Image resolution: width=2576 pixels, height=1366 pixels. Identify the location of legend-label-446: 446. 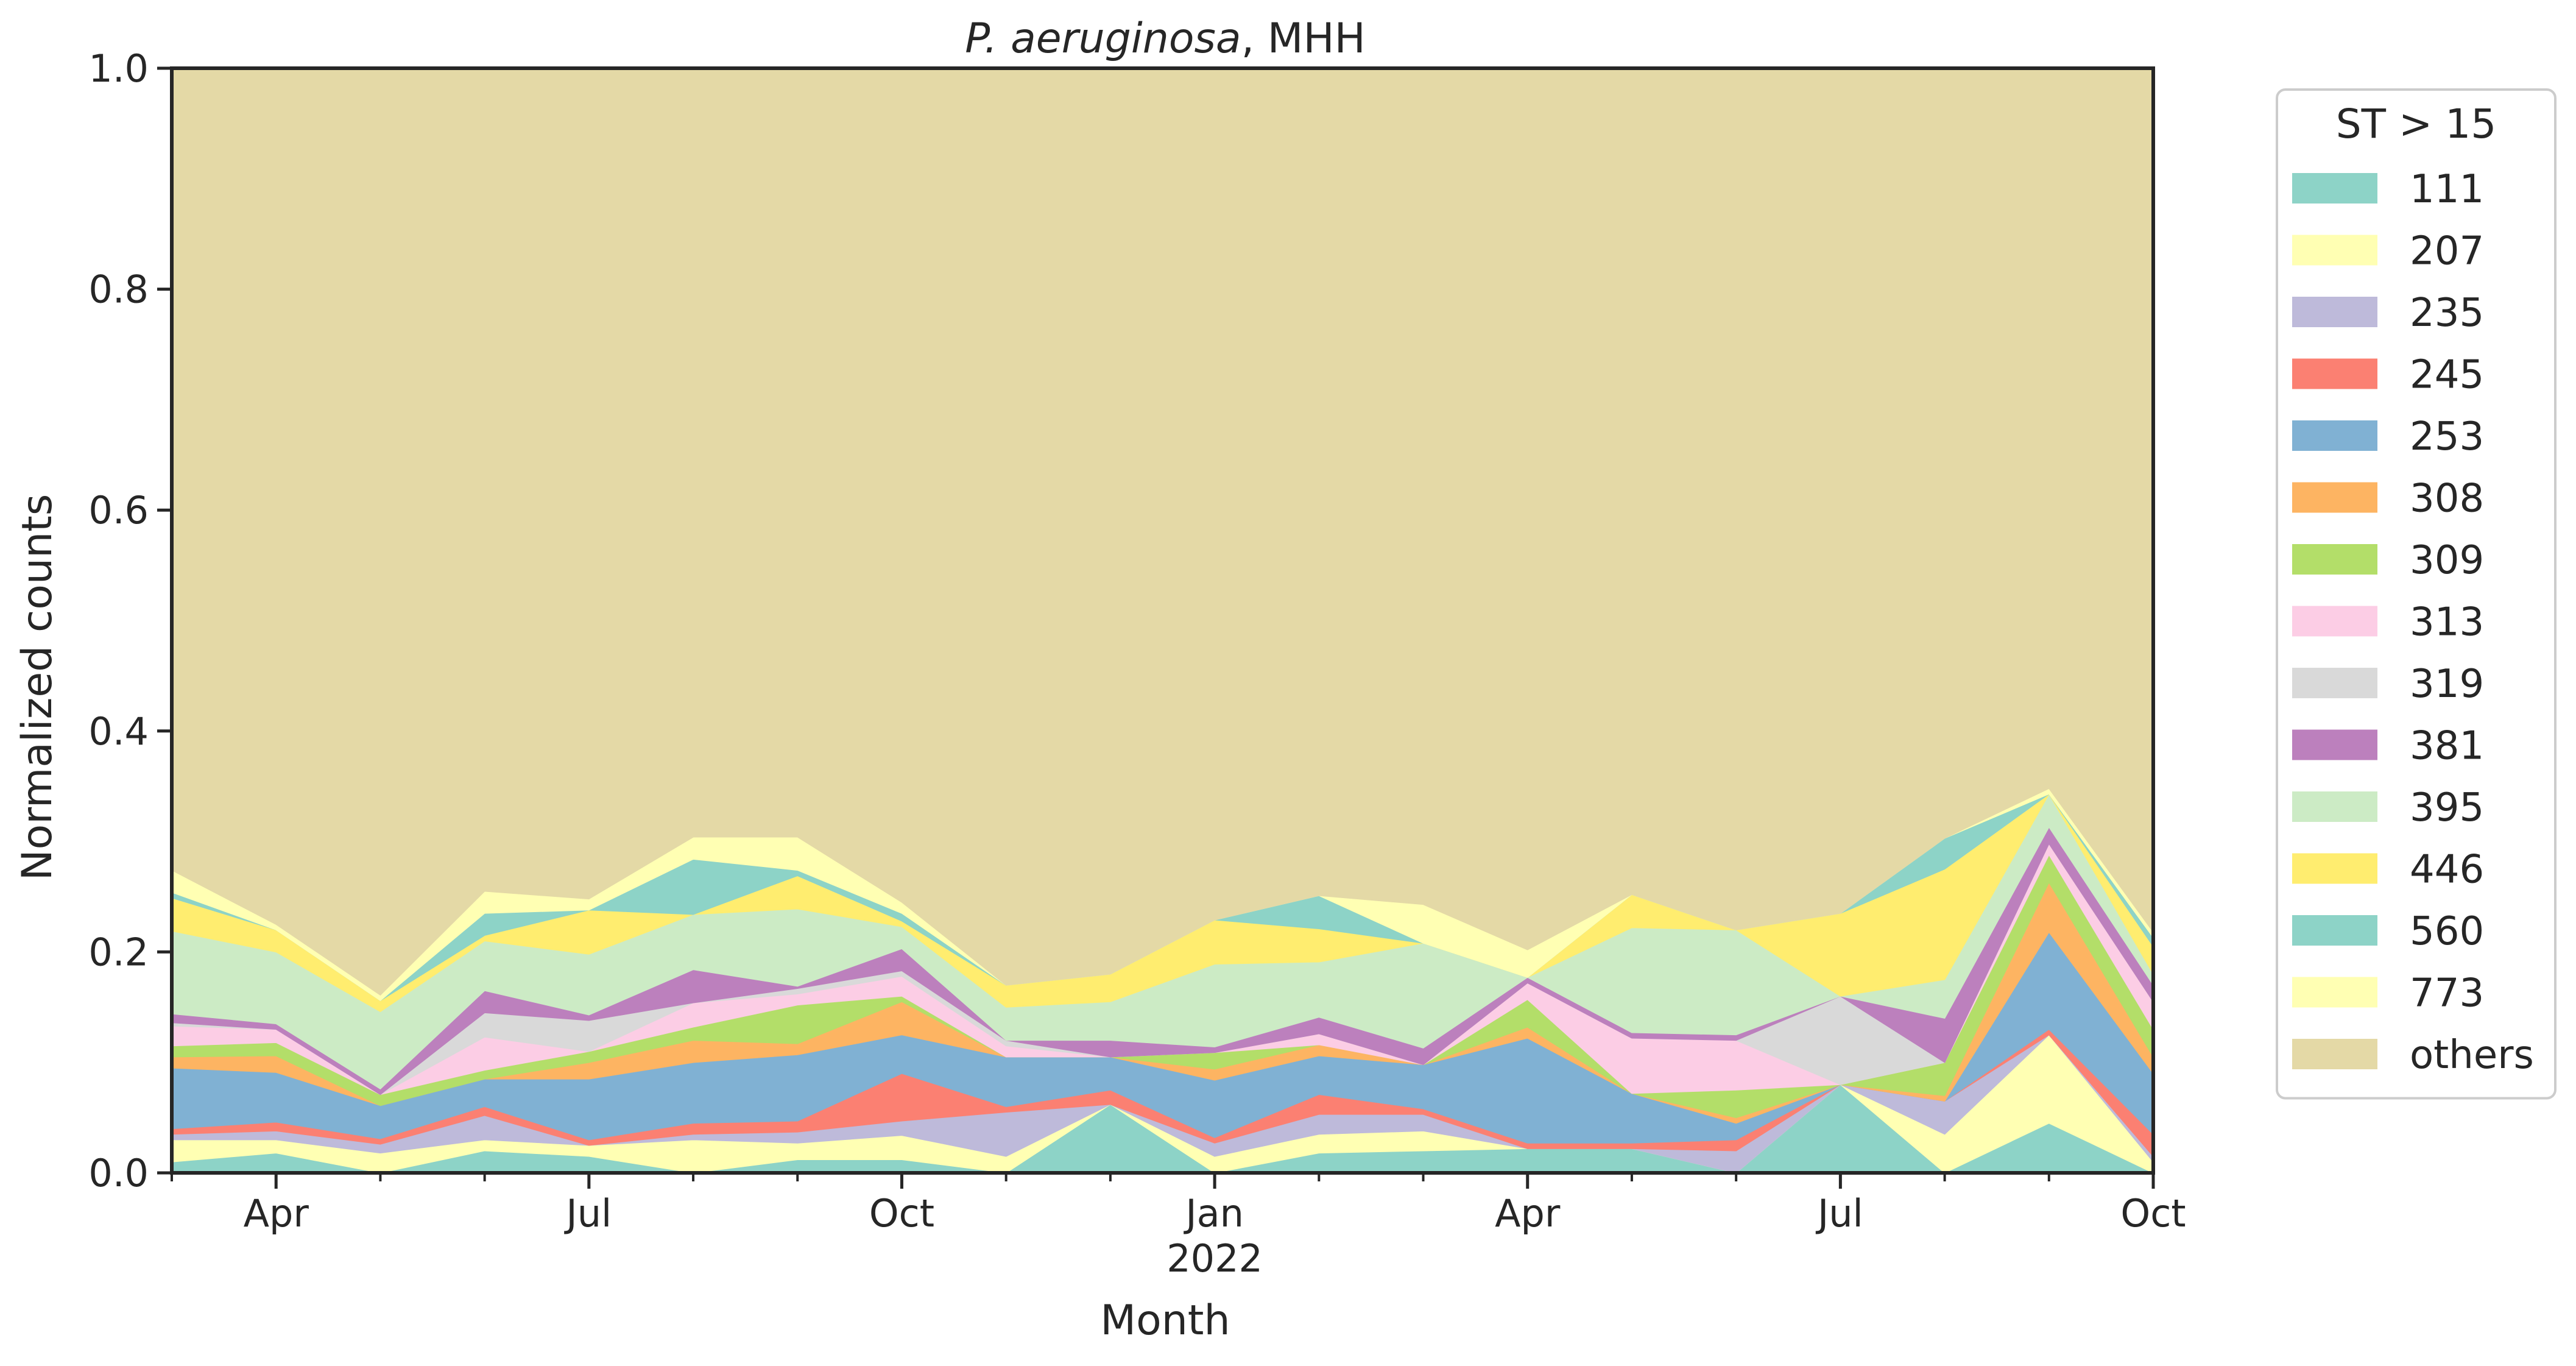
(2447, 870).